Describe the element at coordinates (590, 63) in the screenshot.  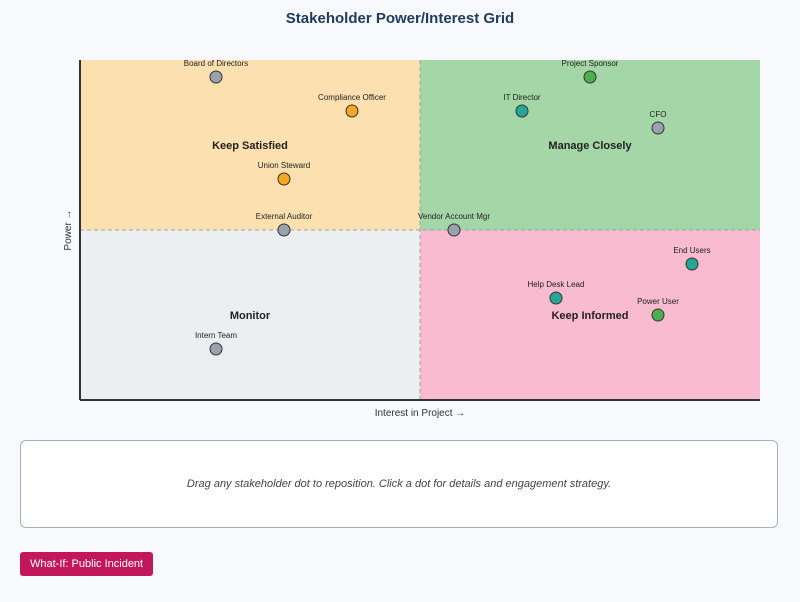
I see `stakeholder-label: Project Sponsor` at that location.